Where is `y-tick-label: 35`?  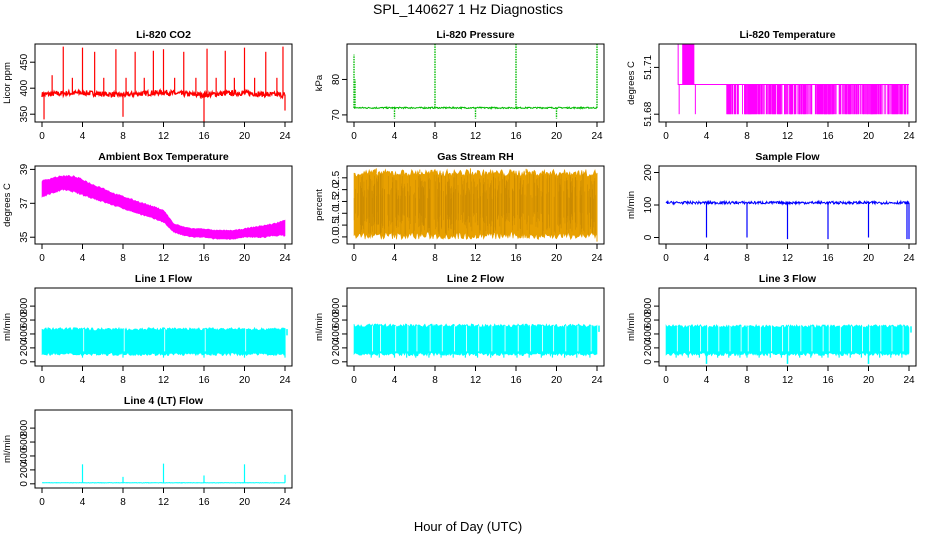
y-tick-label: 35 is located at coordinates (24, 237).